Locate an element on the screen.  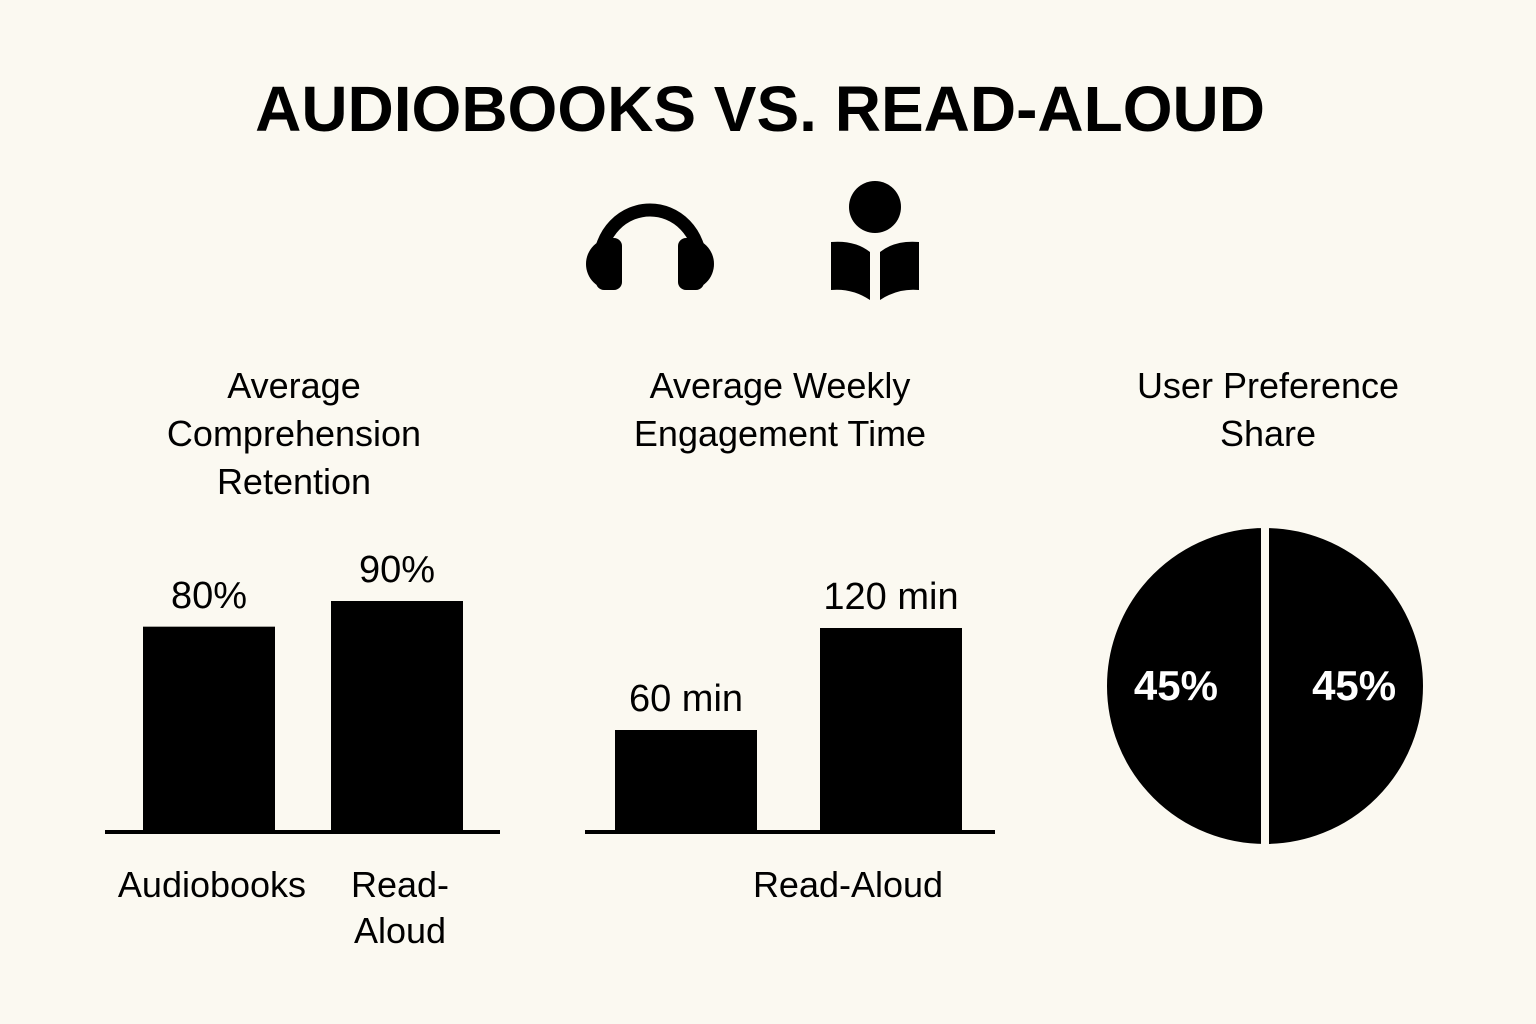
page-title: AUDIOBOOKS VS. READ-ALOUD is located at coordinates (760, 109).